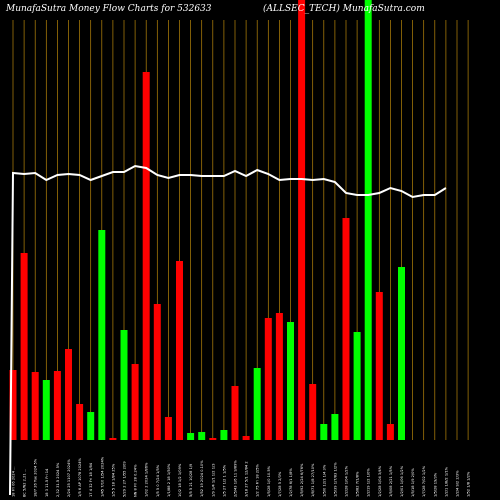 The image size is (500, 500). What do you see at coordinates (69, 478) in the screenshot?
I see `x-tick-label: 2/24 25 1107 2024%` at bounding box center [69, 478].